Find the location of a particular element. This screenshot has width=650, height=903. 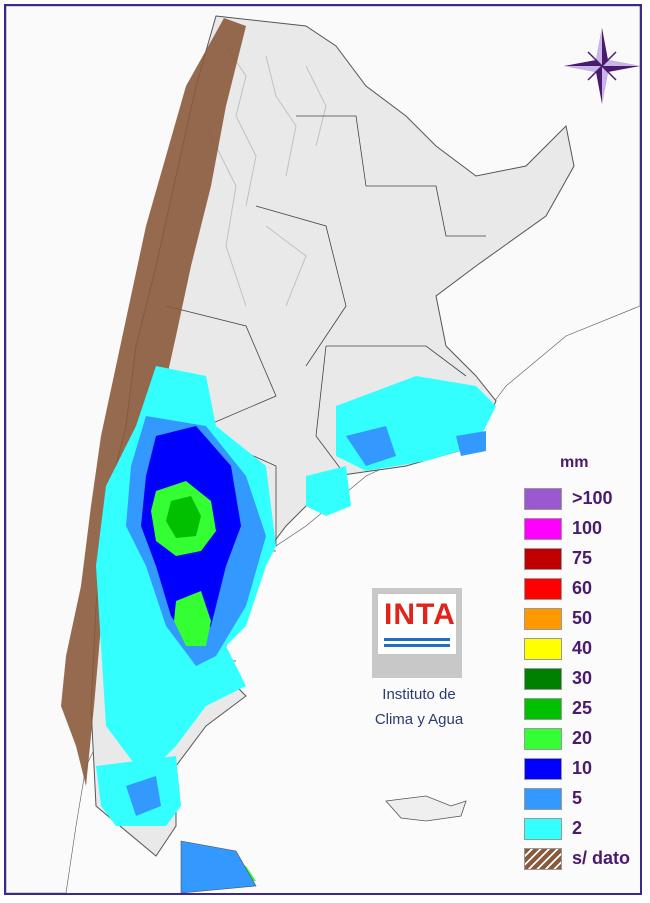

legend-item: >100 is located at coordinates (584, 499).